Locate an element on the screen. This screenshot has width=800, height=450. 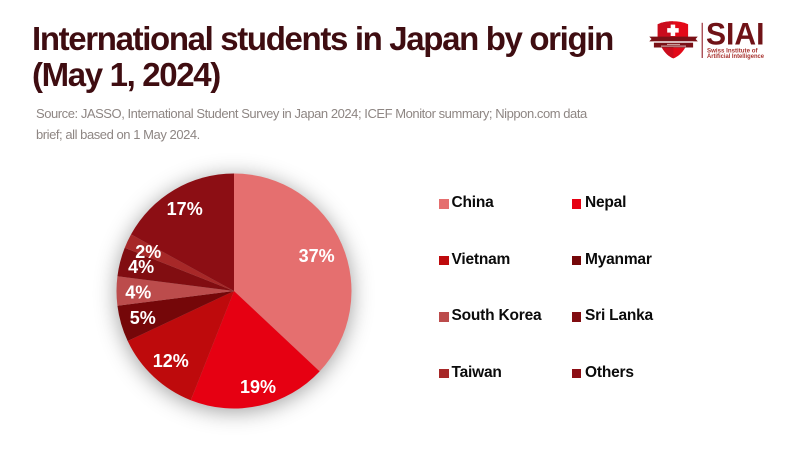
svg-text: 19% is located at coordinates (258, 387).